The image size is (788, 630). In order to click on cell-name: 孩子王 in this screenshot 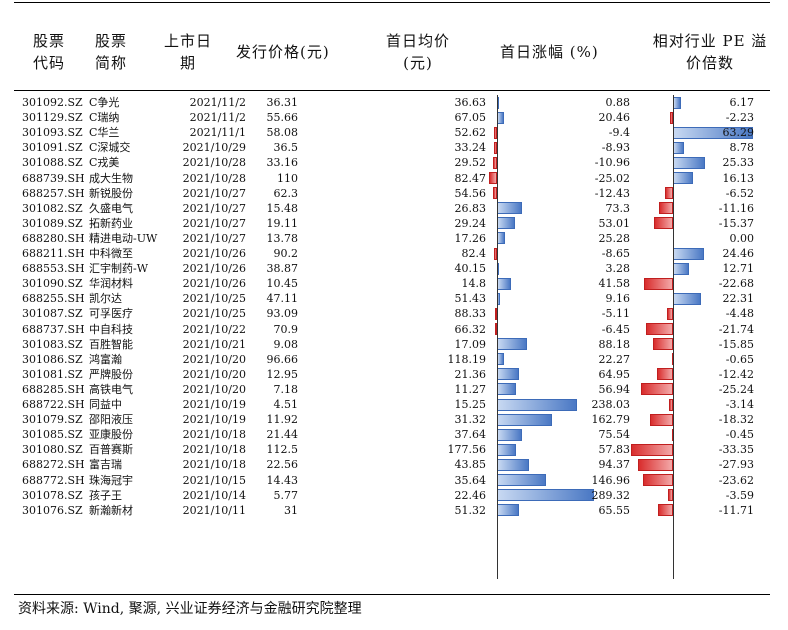, I will do `click(105, 495)`.